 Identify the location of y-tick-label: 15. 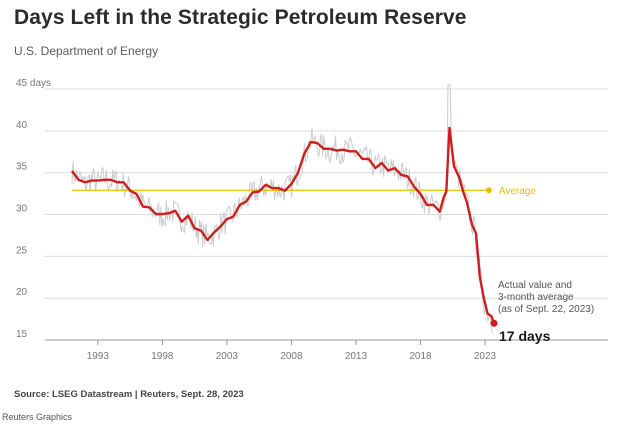
(22, 334).